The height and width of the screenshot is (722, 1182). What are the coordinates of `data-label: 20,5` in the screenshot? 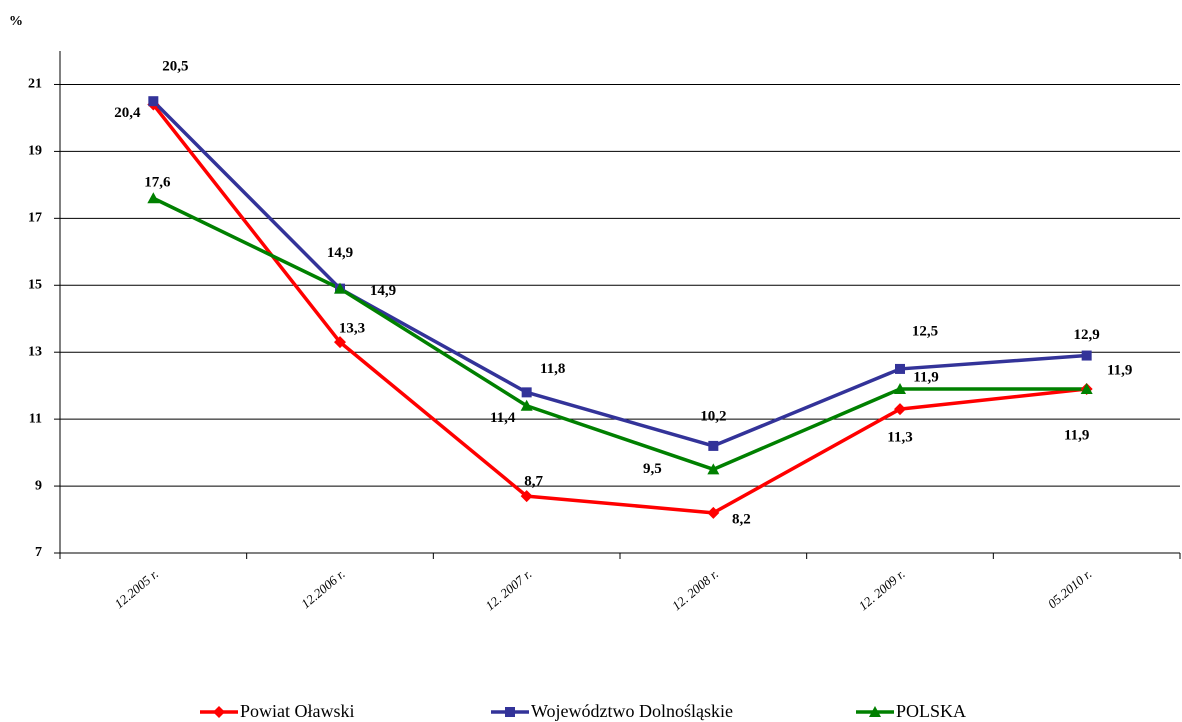 It's located at (175, 67).